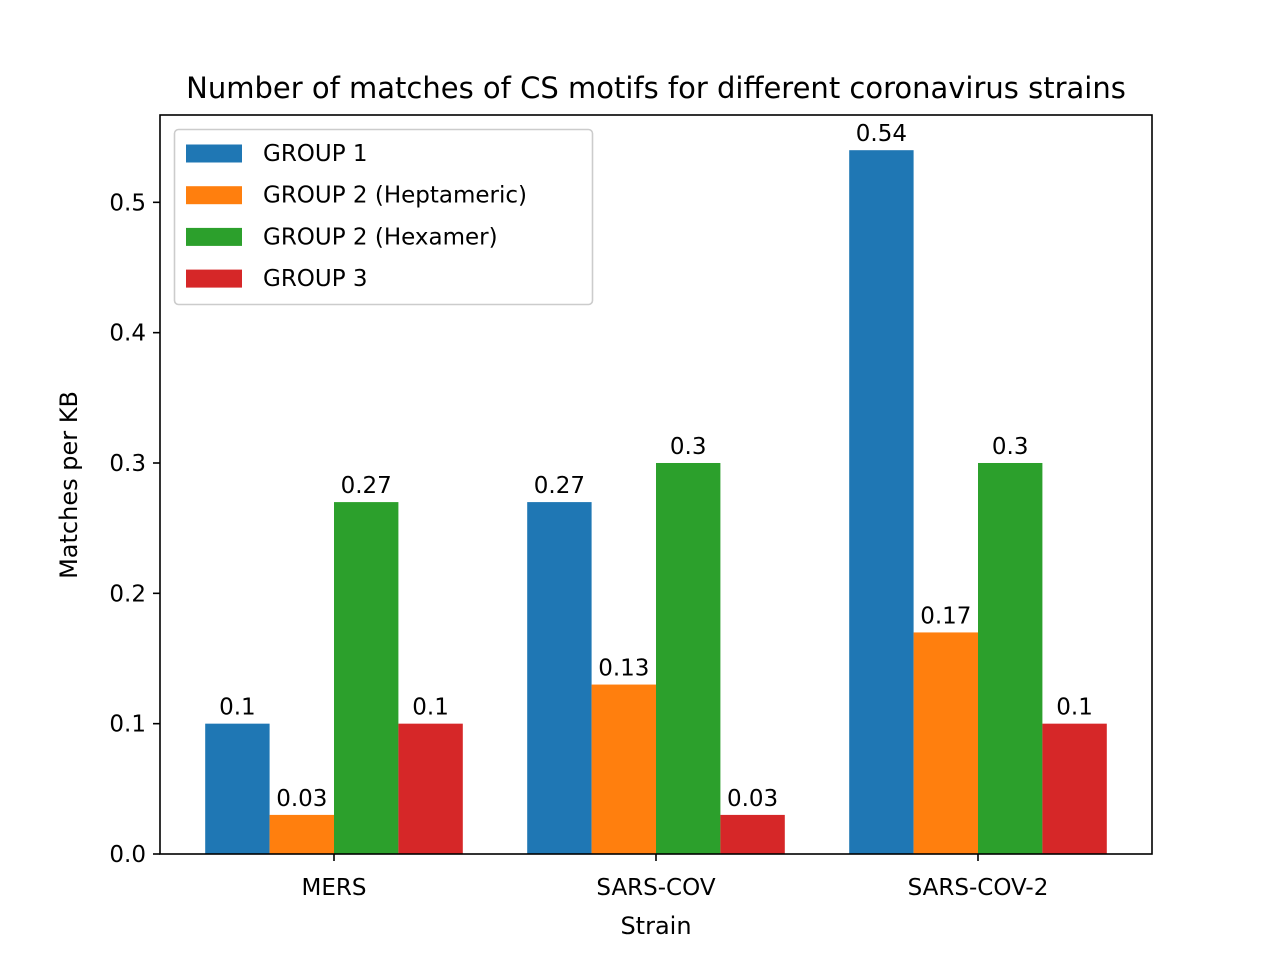  I want to click on y-tick-label: 0.1, so click(127, 725).